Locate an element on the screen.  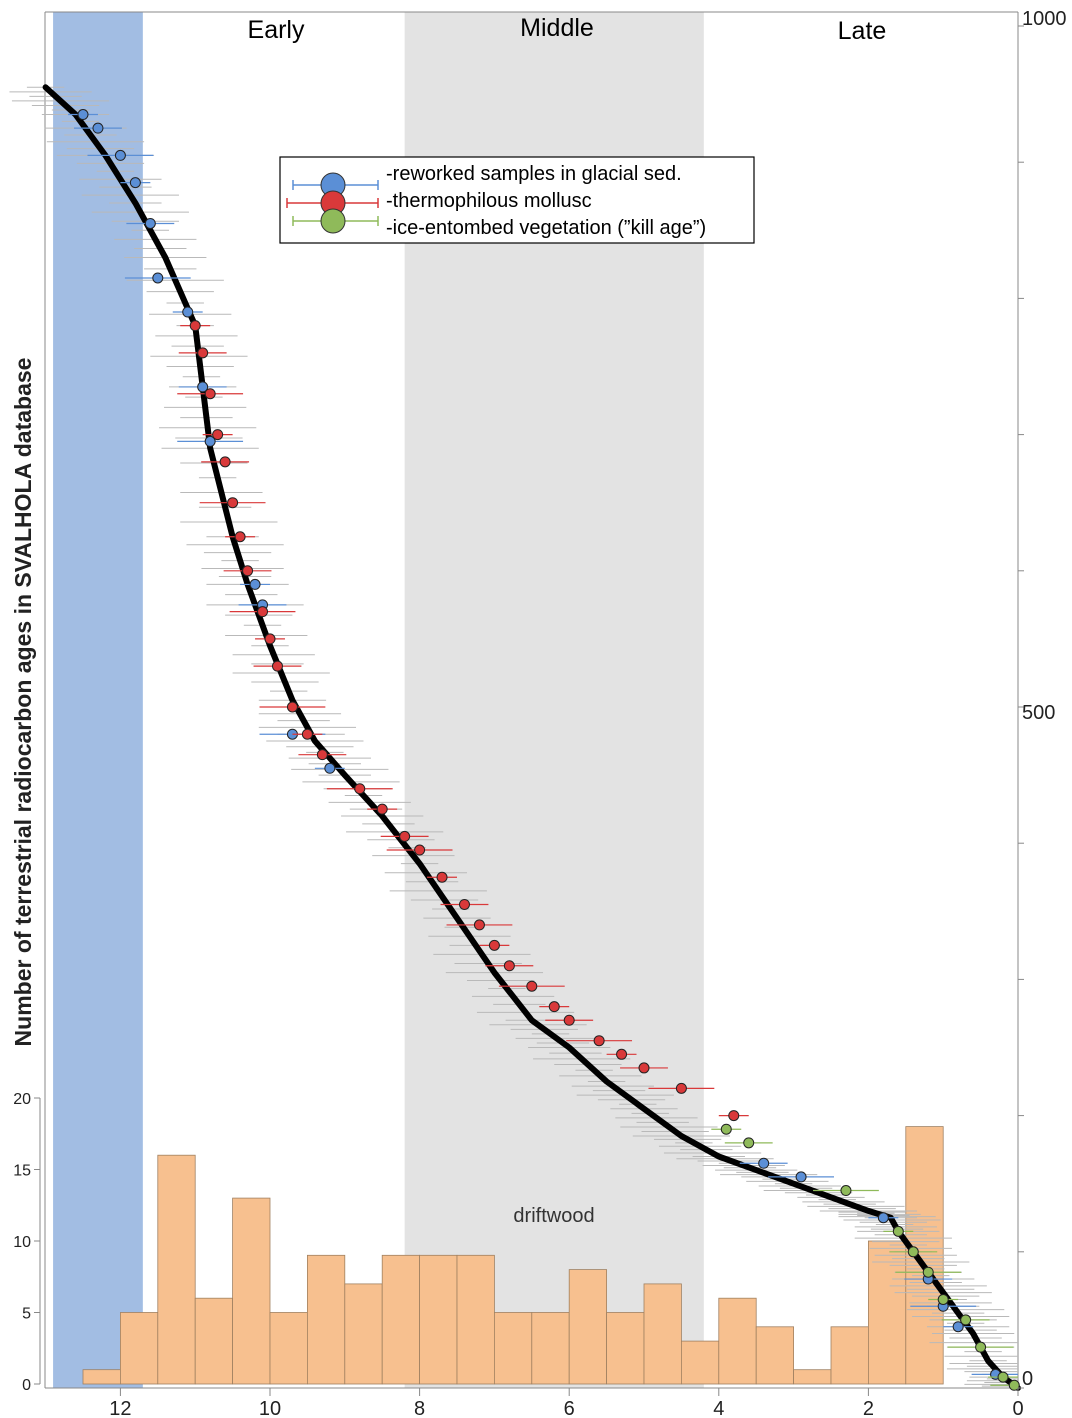
x-tick-label: 4 is located at coordinates (718, 1408).